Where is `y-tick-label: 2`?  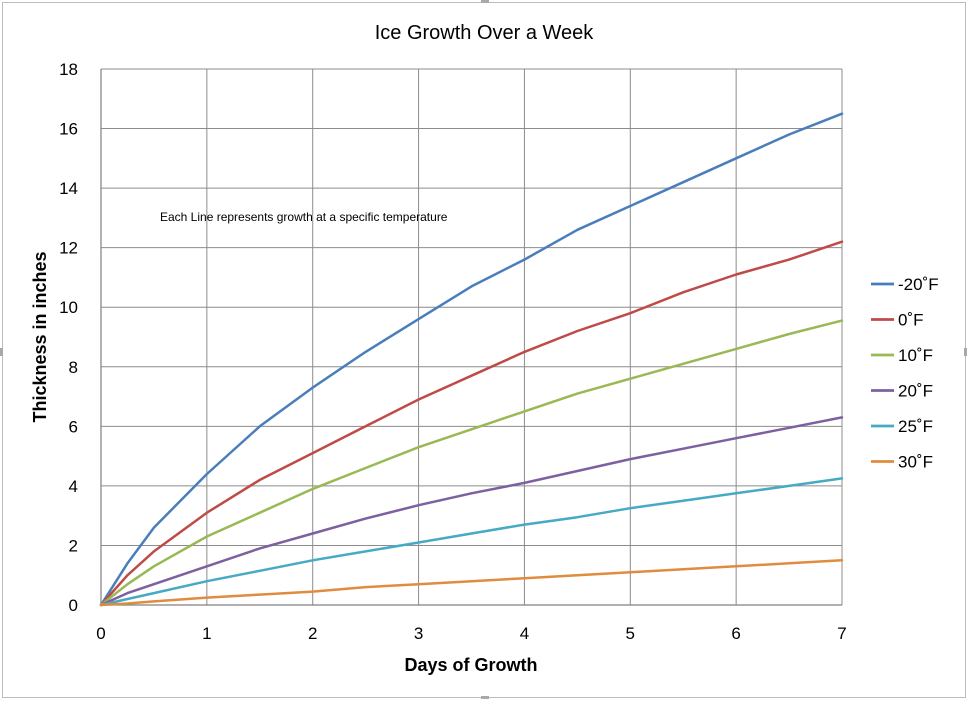
y-tick-label: 2 is located at coordinates (73, 545).